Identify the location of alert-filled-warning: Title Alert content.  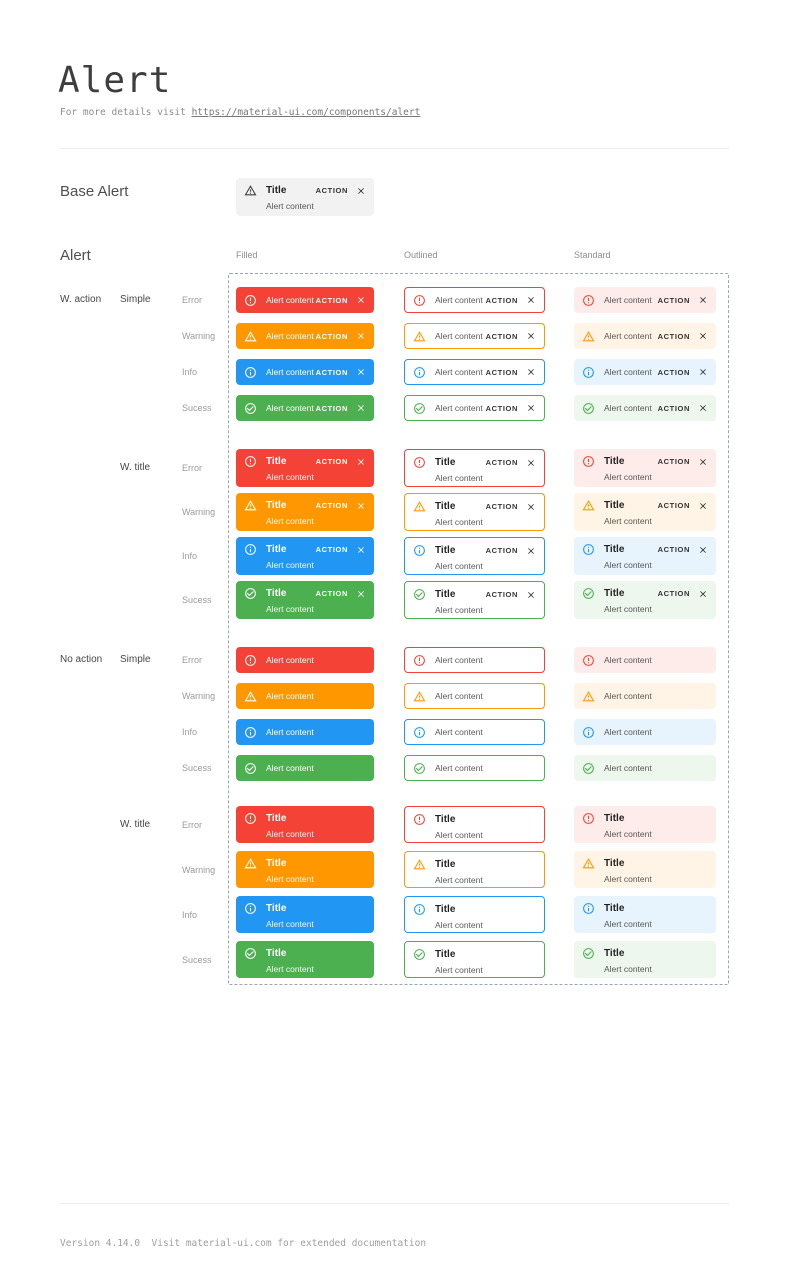
(305, 869).